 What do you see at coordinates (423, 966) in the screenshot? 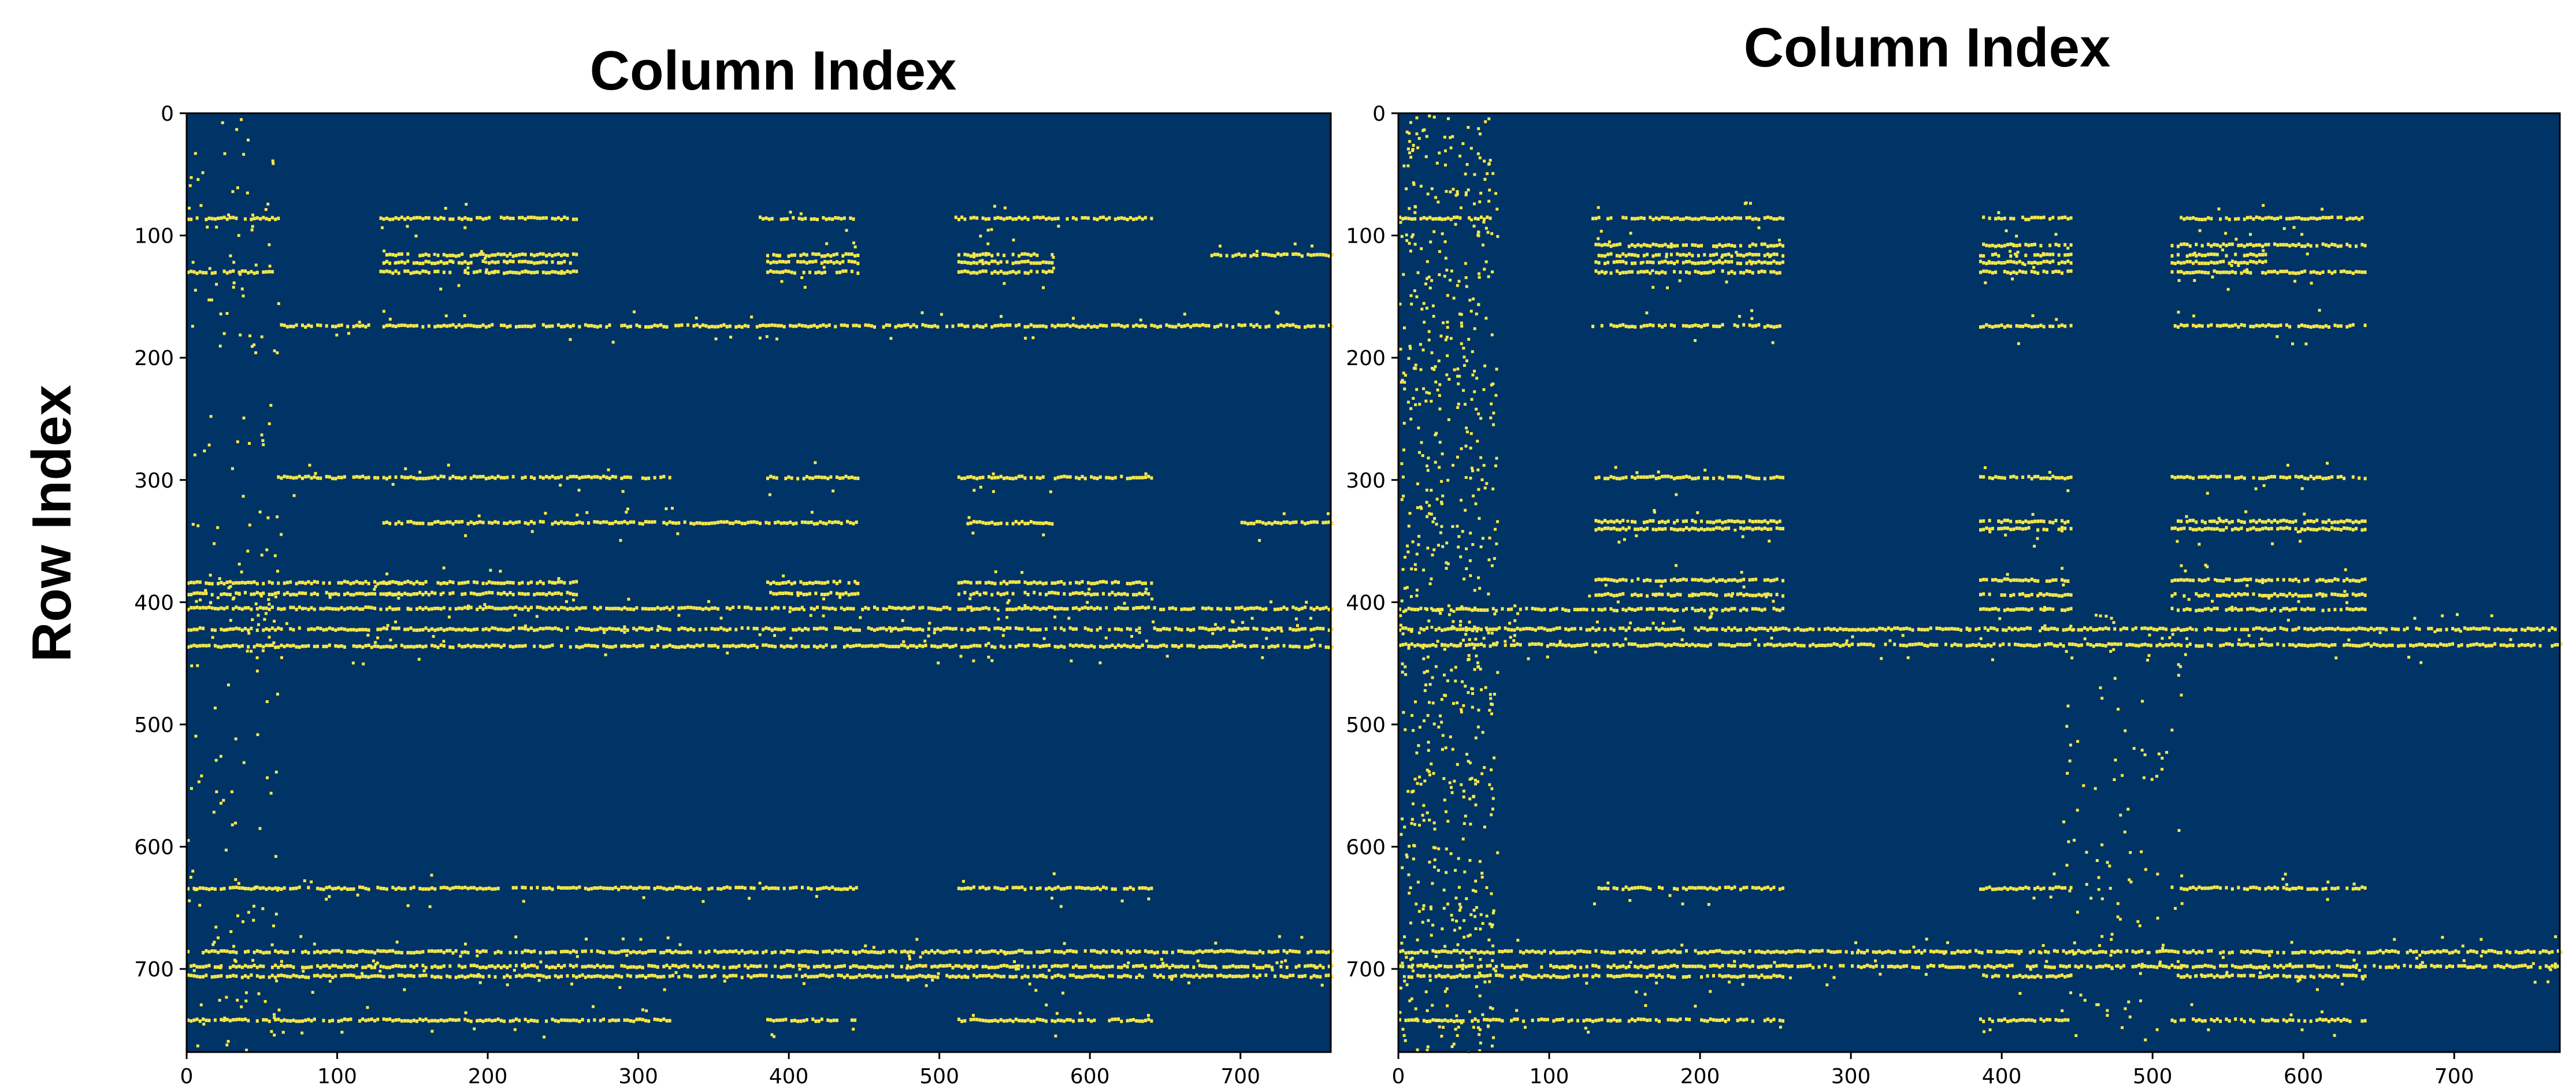
I see `point-r698-c156` at bounding box center [423, 966].